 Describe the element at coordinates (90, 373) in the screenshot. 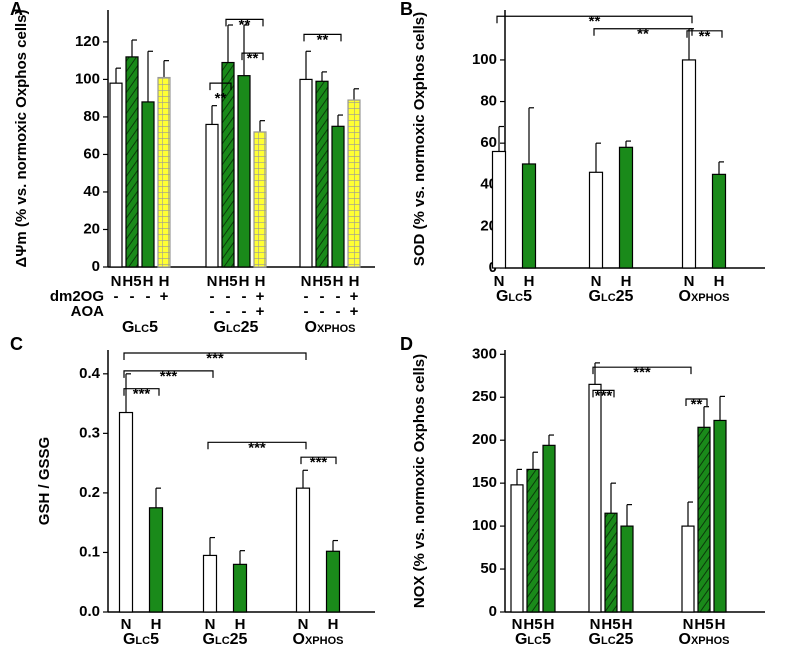

I see `y-tick-label: 0.4` at that location.